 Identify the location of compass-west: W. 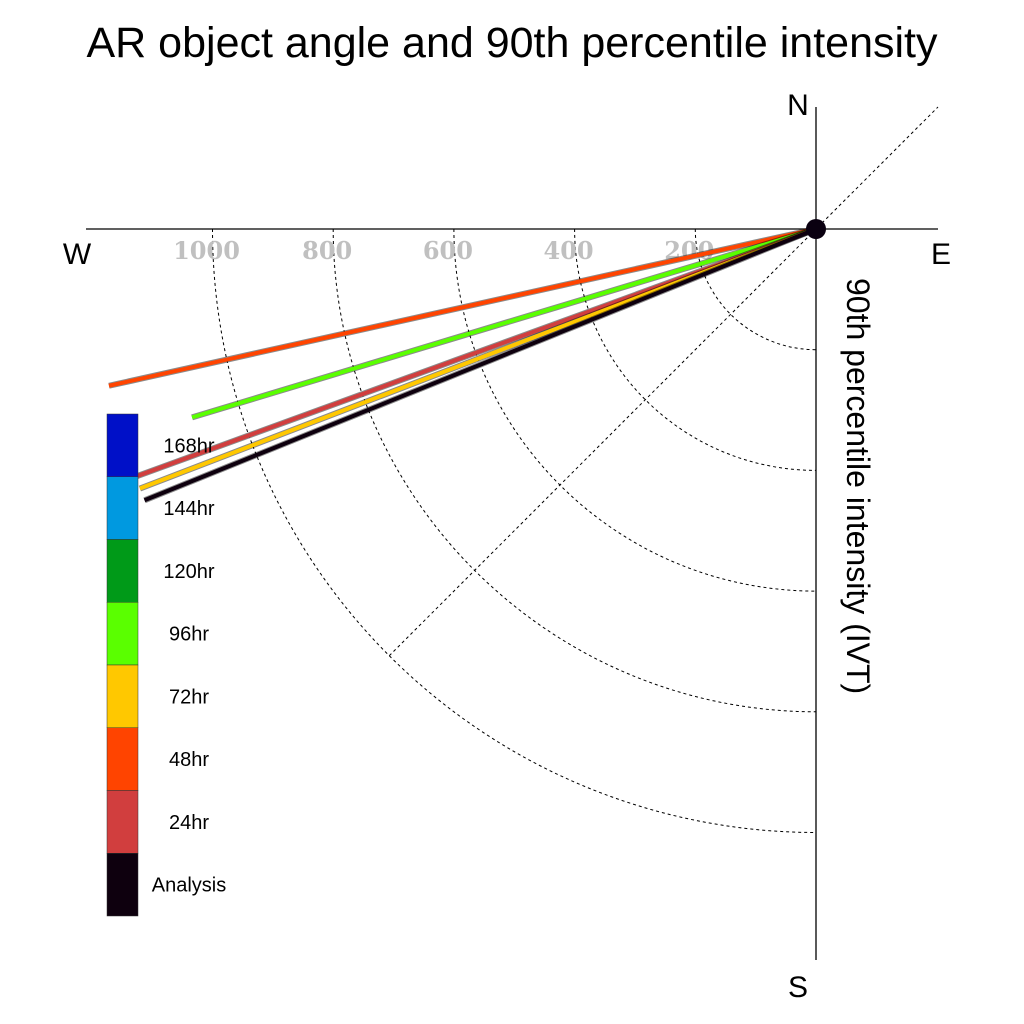
(77, 254).